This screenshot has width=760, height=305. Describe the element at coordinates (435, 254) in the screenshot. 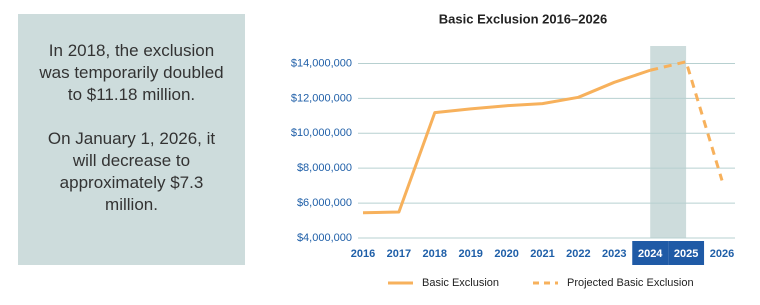

I see `x-tick-label: 2018` at that location.